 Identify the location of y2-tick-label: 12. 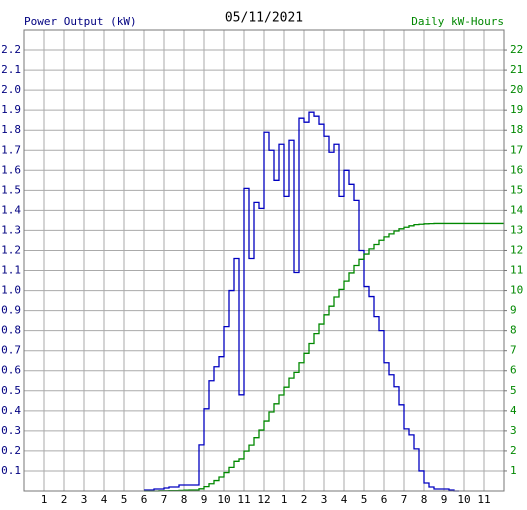
(516, 249).